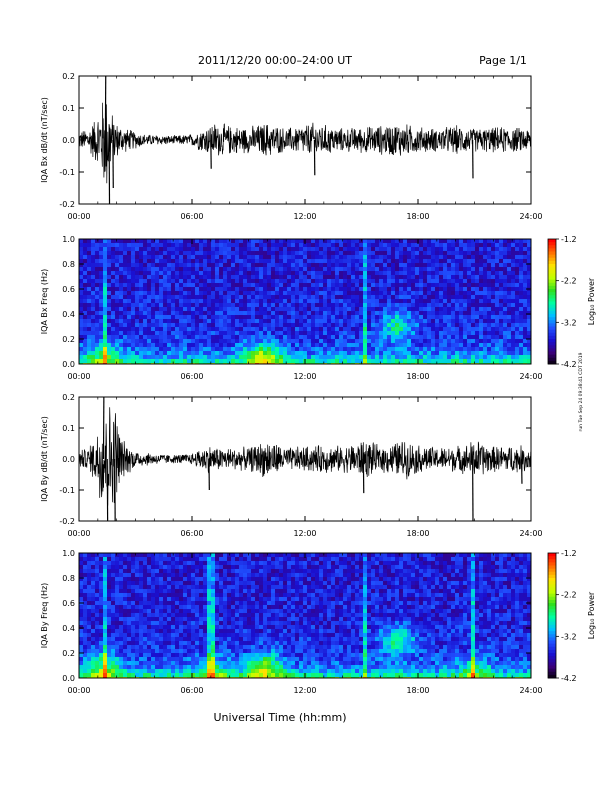 This screenshot has width=612, height=792. Describe the element at coordinates (280, 717) in the screenshot. I see `x-axis-label: Universal Time (hh:mm)` at that location.